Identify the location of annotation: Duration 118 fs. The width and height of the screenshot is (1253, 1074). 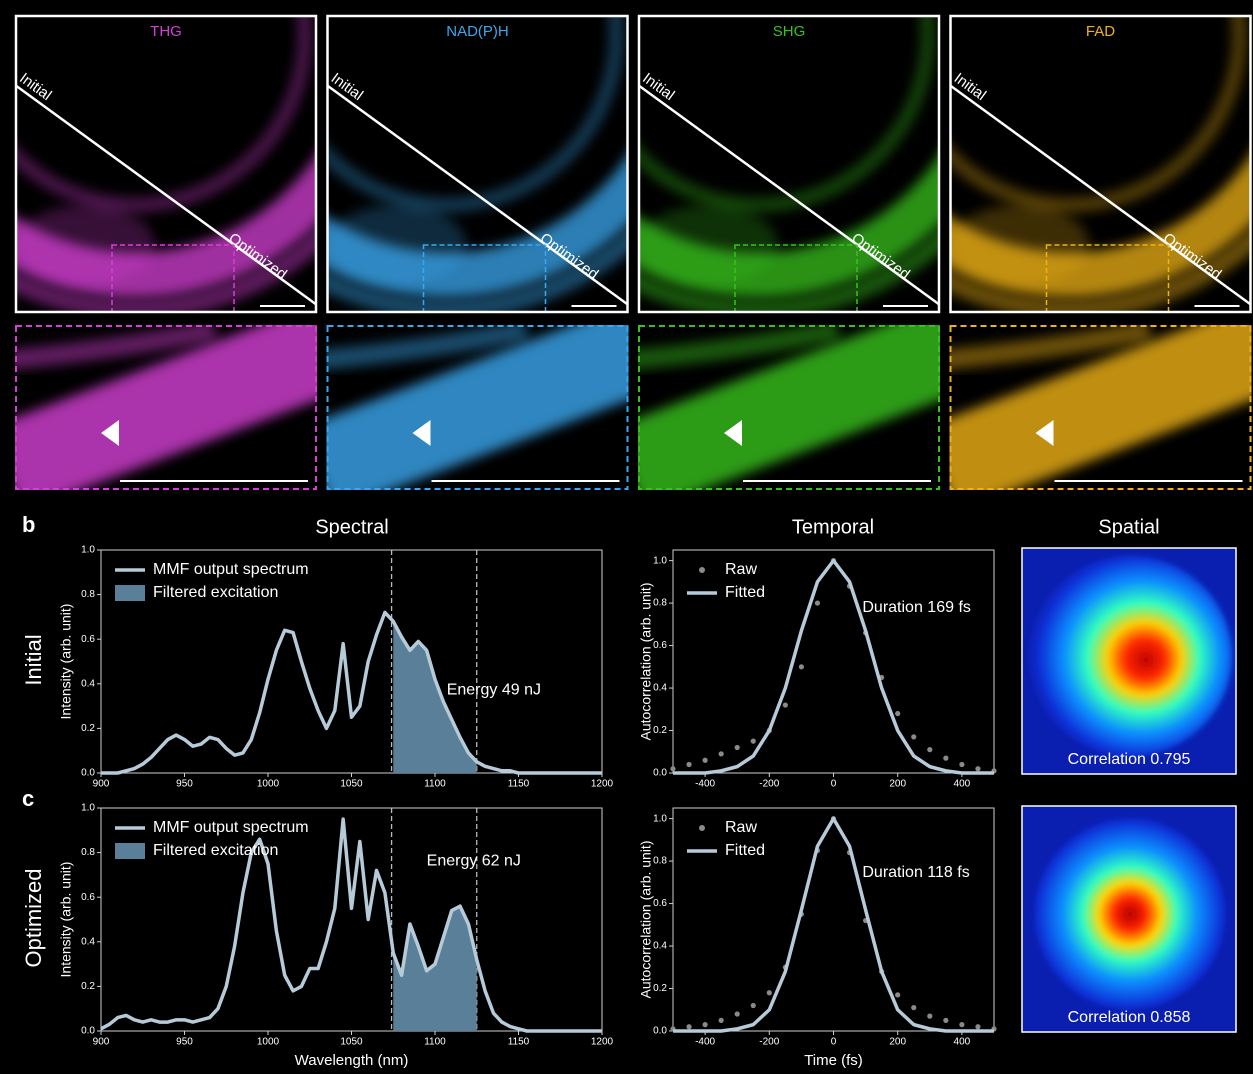
(915, 872).